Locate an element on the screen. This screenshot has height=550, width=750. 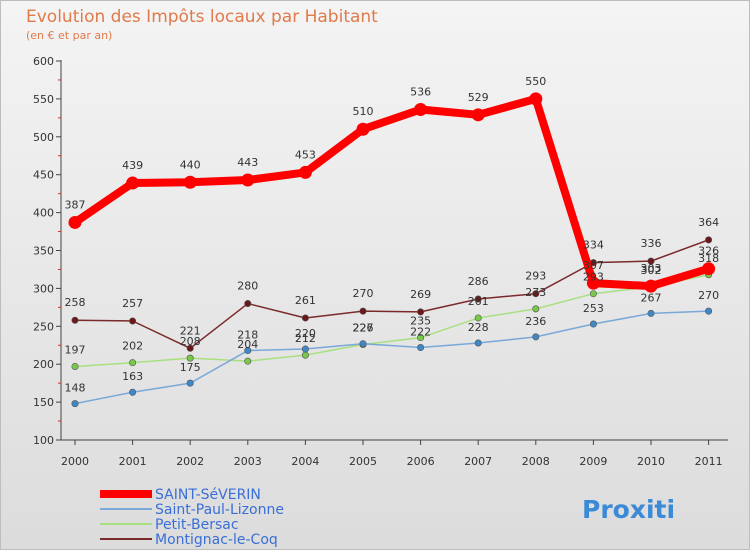
data-label: 261 is located at coordinates (478, 301).